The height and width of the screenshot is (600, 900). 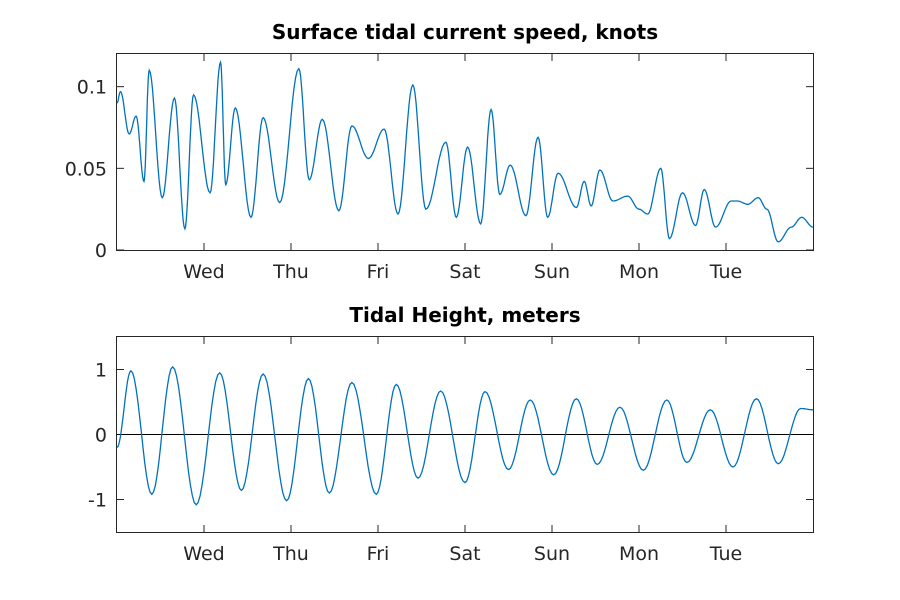 What do you see at coordinates (97, 501) in the screenshot?
I see `y-tick-label: -1` at bounding box center [97, 501].